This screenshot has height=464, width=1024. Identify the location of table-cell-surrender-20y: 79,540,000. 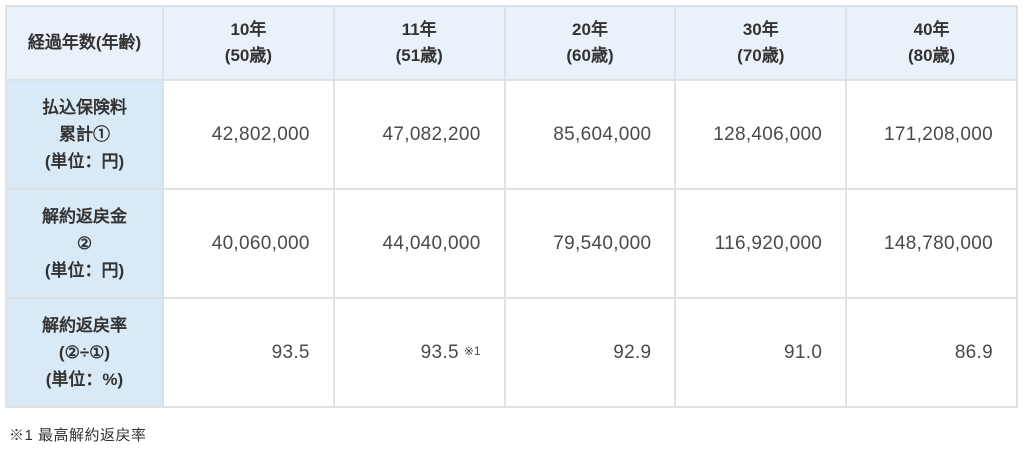
(590, 243).